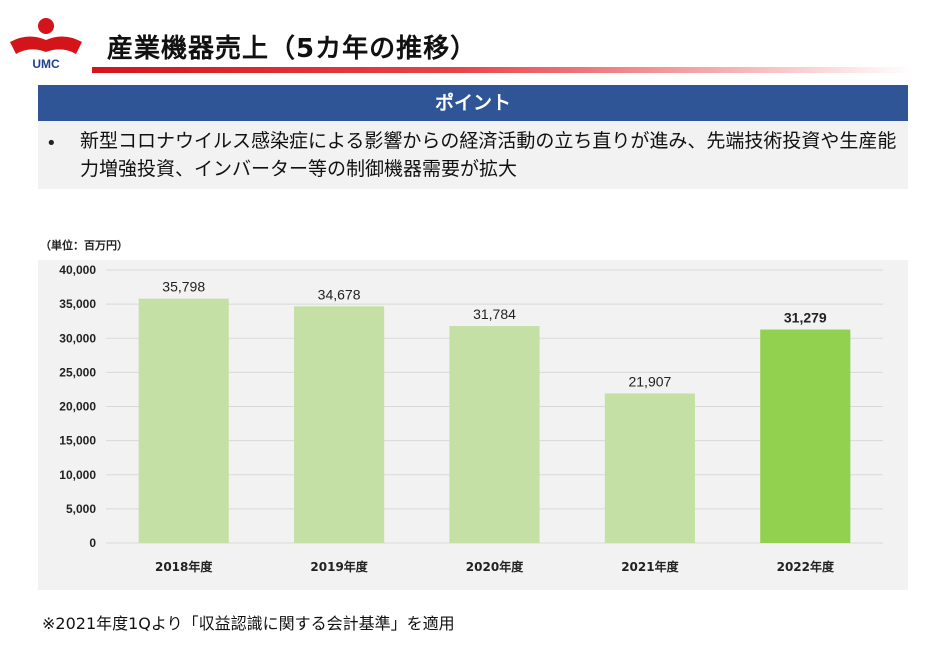 The width and height of the screenshot is (943, 662). What do you see at coordinates (339, 566) in the screenshot?
I see `x-tick-label: 2019年度` at bounding box center [339, 566].